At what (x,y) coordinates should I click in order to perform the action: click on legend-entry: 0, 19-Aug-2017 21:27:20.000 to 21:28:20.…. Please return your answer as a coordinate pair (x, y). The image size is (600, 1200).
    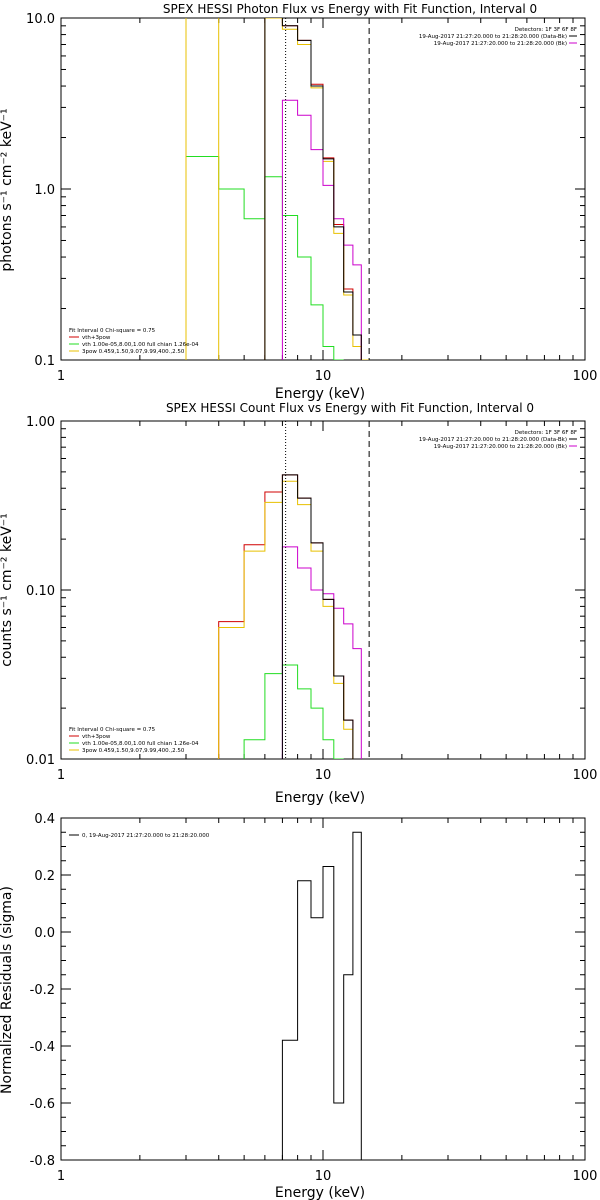
    Looking at the image, I should click on (146, 836).